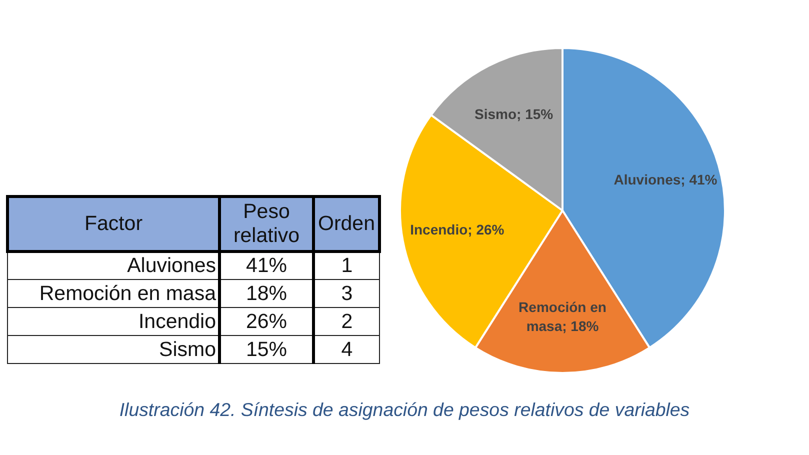 The height and width of the screenshot is (455, 809). Describe the element at coordinates (347, 350) in the screenshot. I see `text: 4` at that location.